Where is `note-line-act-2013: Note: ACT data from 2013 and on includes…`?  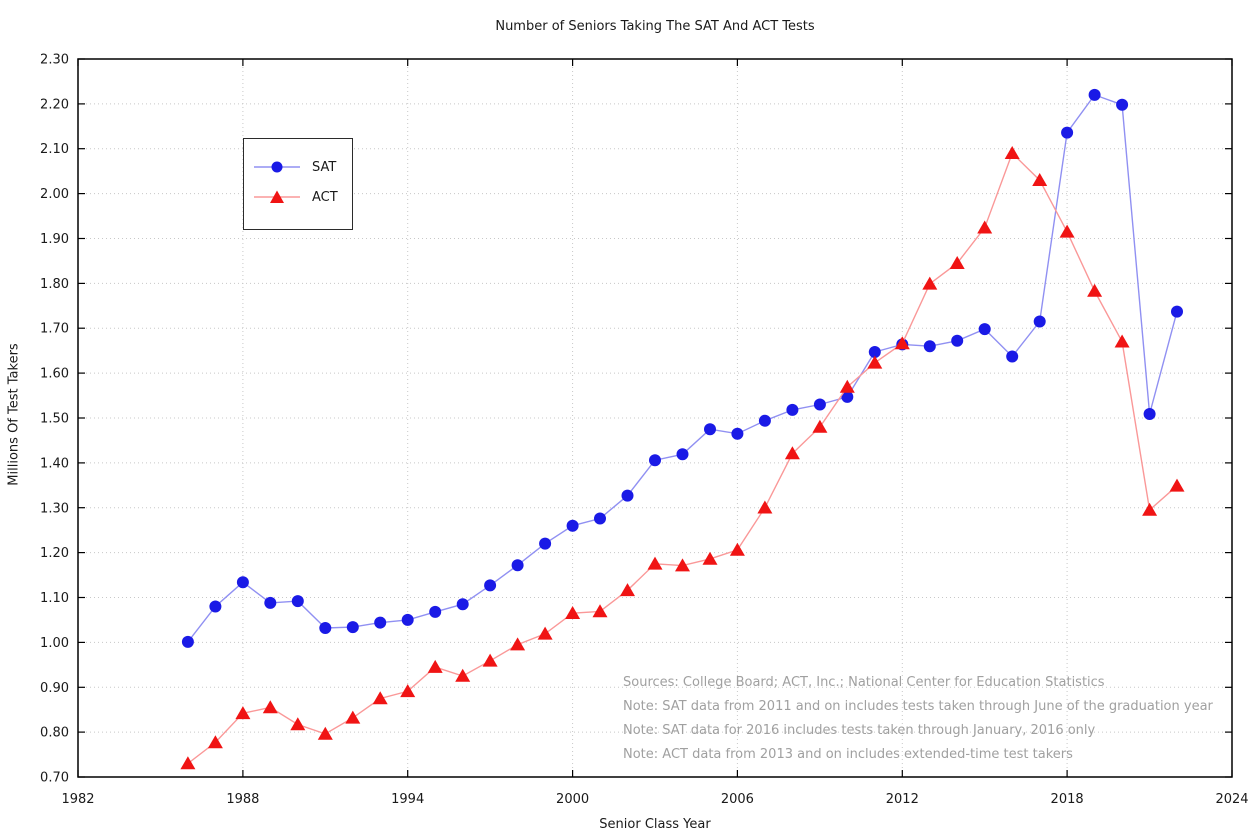
note-line-act-2013: Note: ACT data from 2013 and on includes… is located at coordinates (848, 754).